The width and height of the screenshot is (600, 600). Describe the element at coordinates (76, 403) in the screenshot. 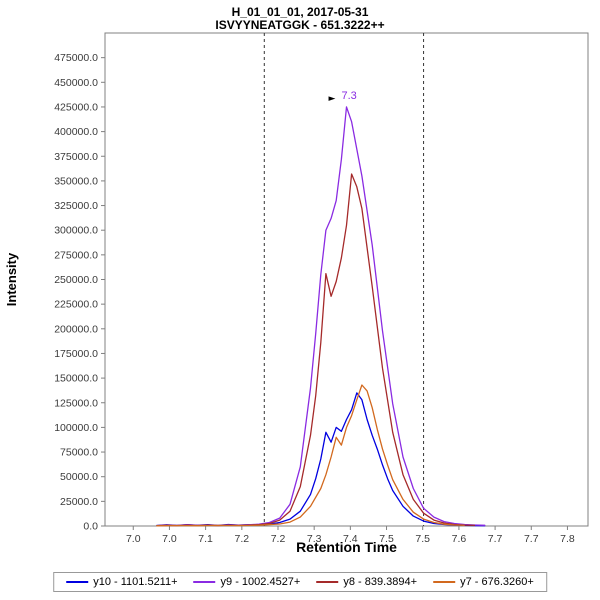

I see `y-tick-label: 125000.0` at that location.